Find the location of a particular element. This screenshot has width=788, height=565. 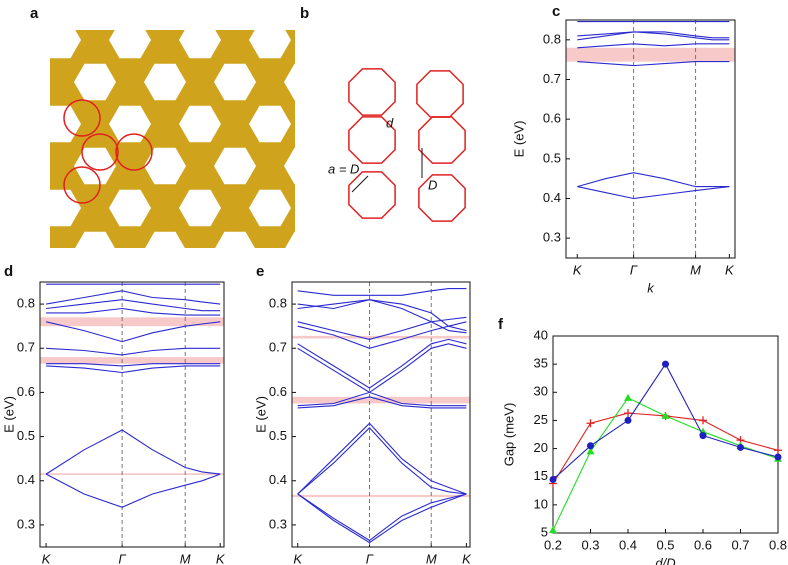

y-tick-label: 15 is located at coordinates (541, 475).